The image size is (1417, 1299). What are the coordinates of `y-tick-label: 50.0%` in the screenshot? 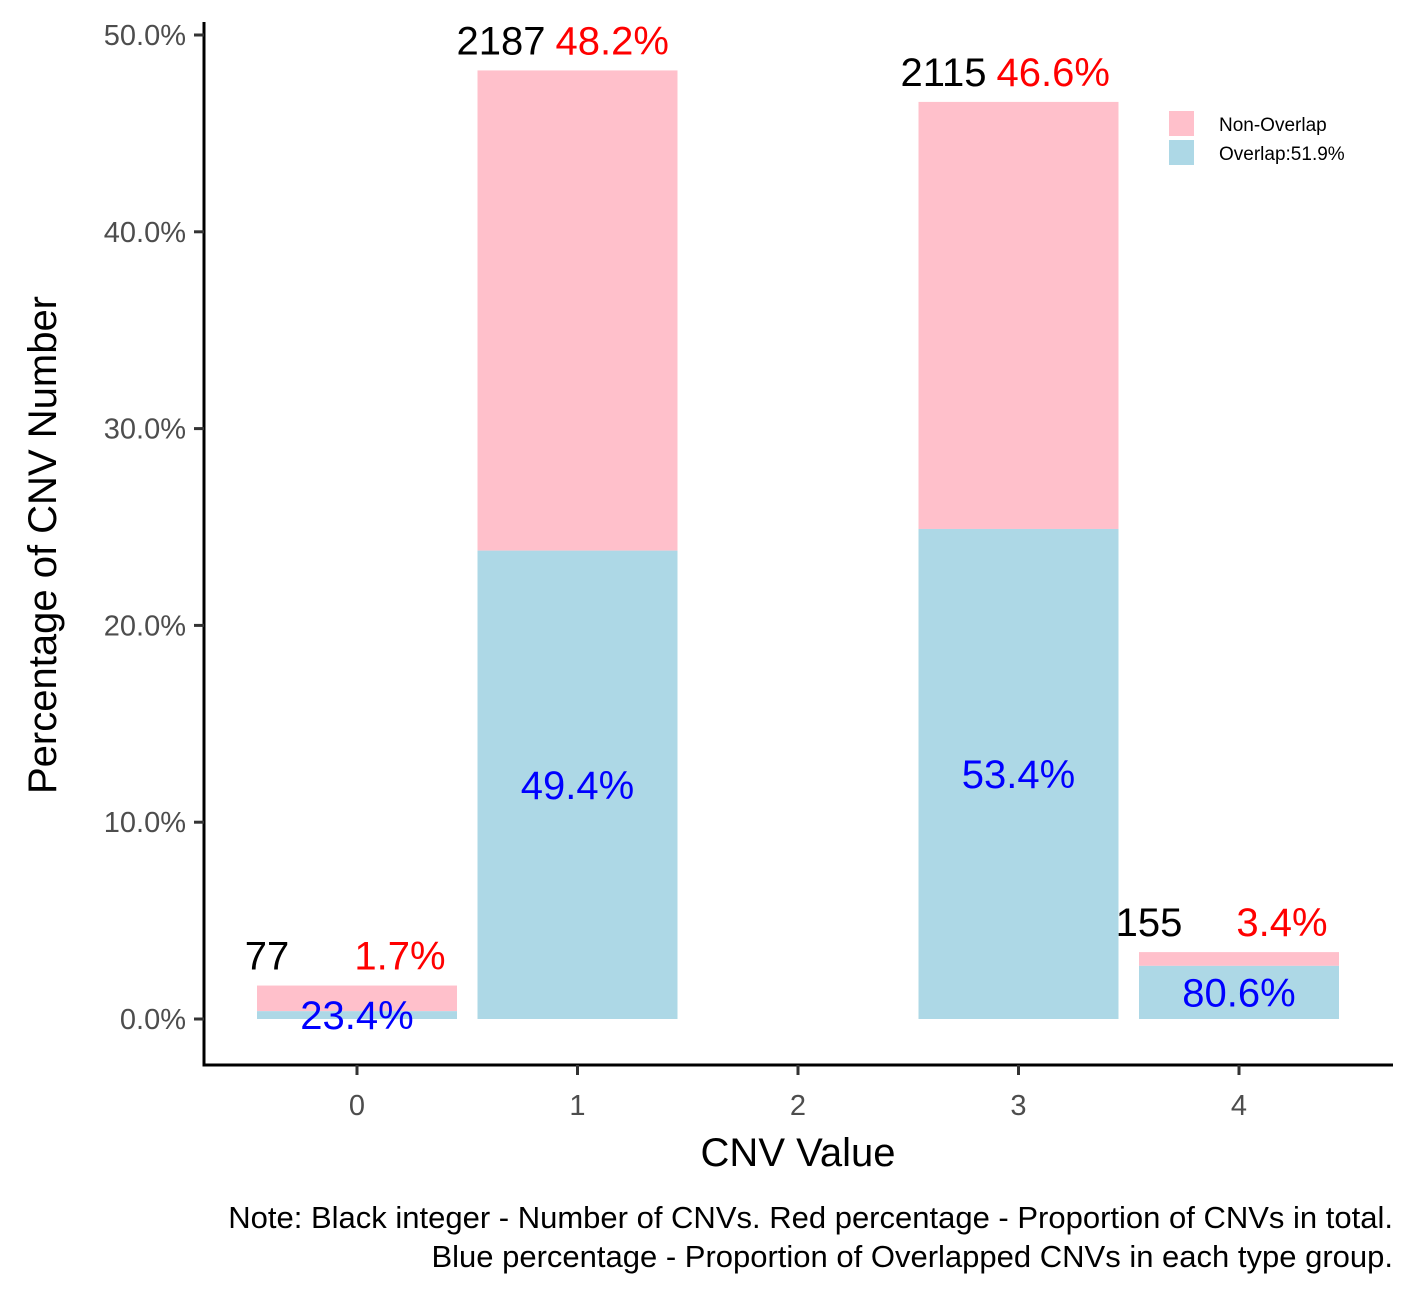 It's located at (145, 36).